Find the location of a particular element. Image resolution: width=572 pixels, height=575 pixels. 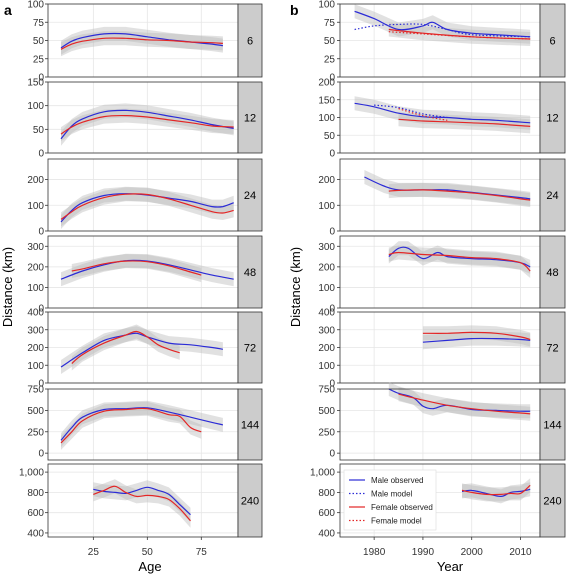

x-tick-label: 50 is located at coordinates (148, 552).